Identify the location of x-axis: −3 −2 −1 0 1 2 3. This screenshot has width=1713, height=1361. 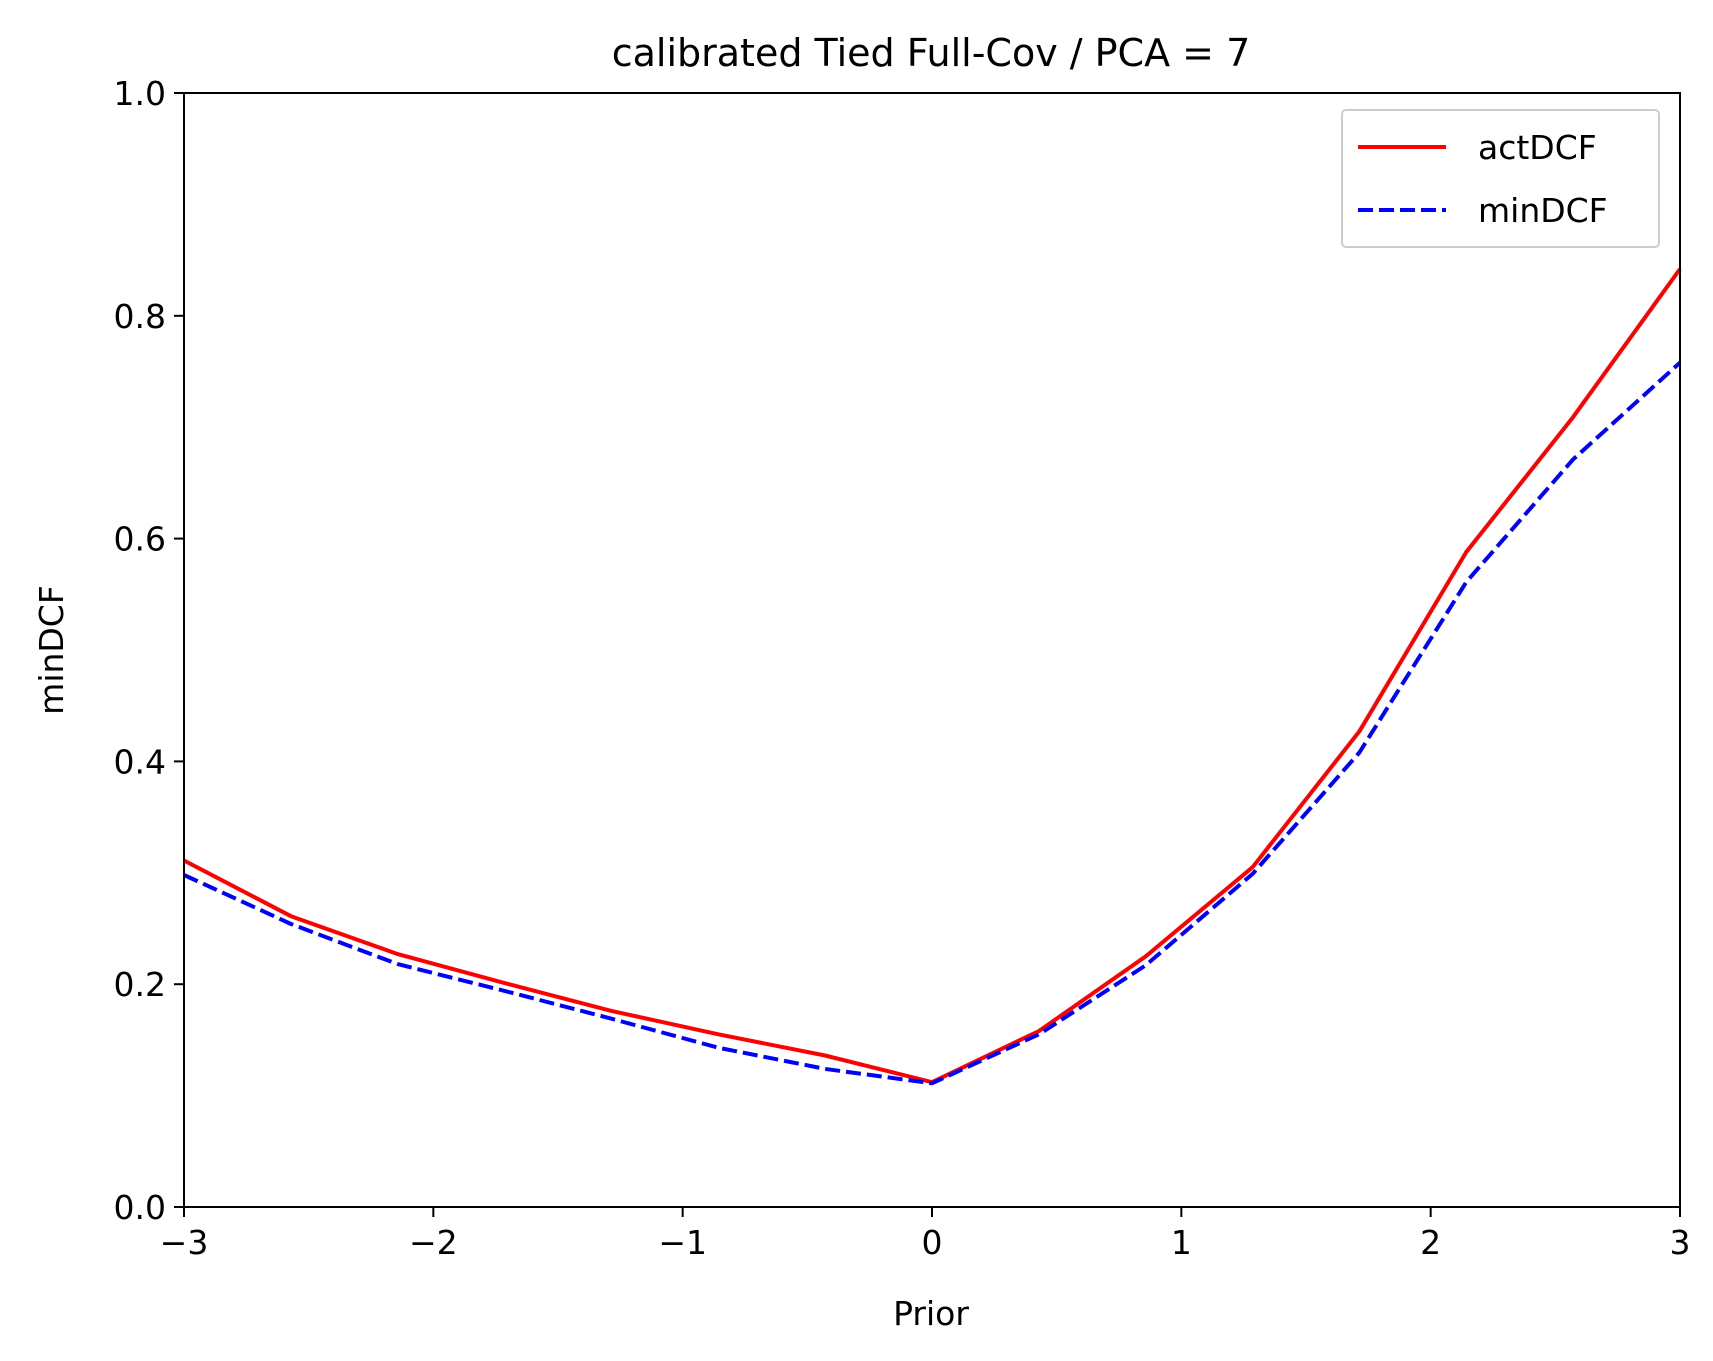
(925, 1234).